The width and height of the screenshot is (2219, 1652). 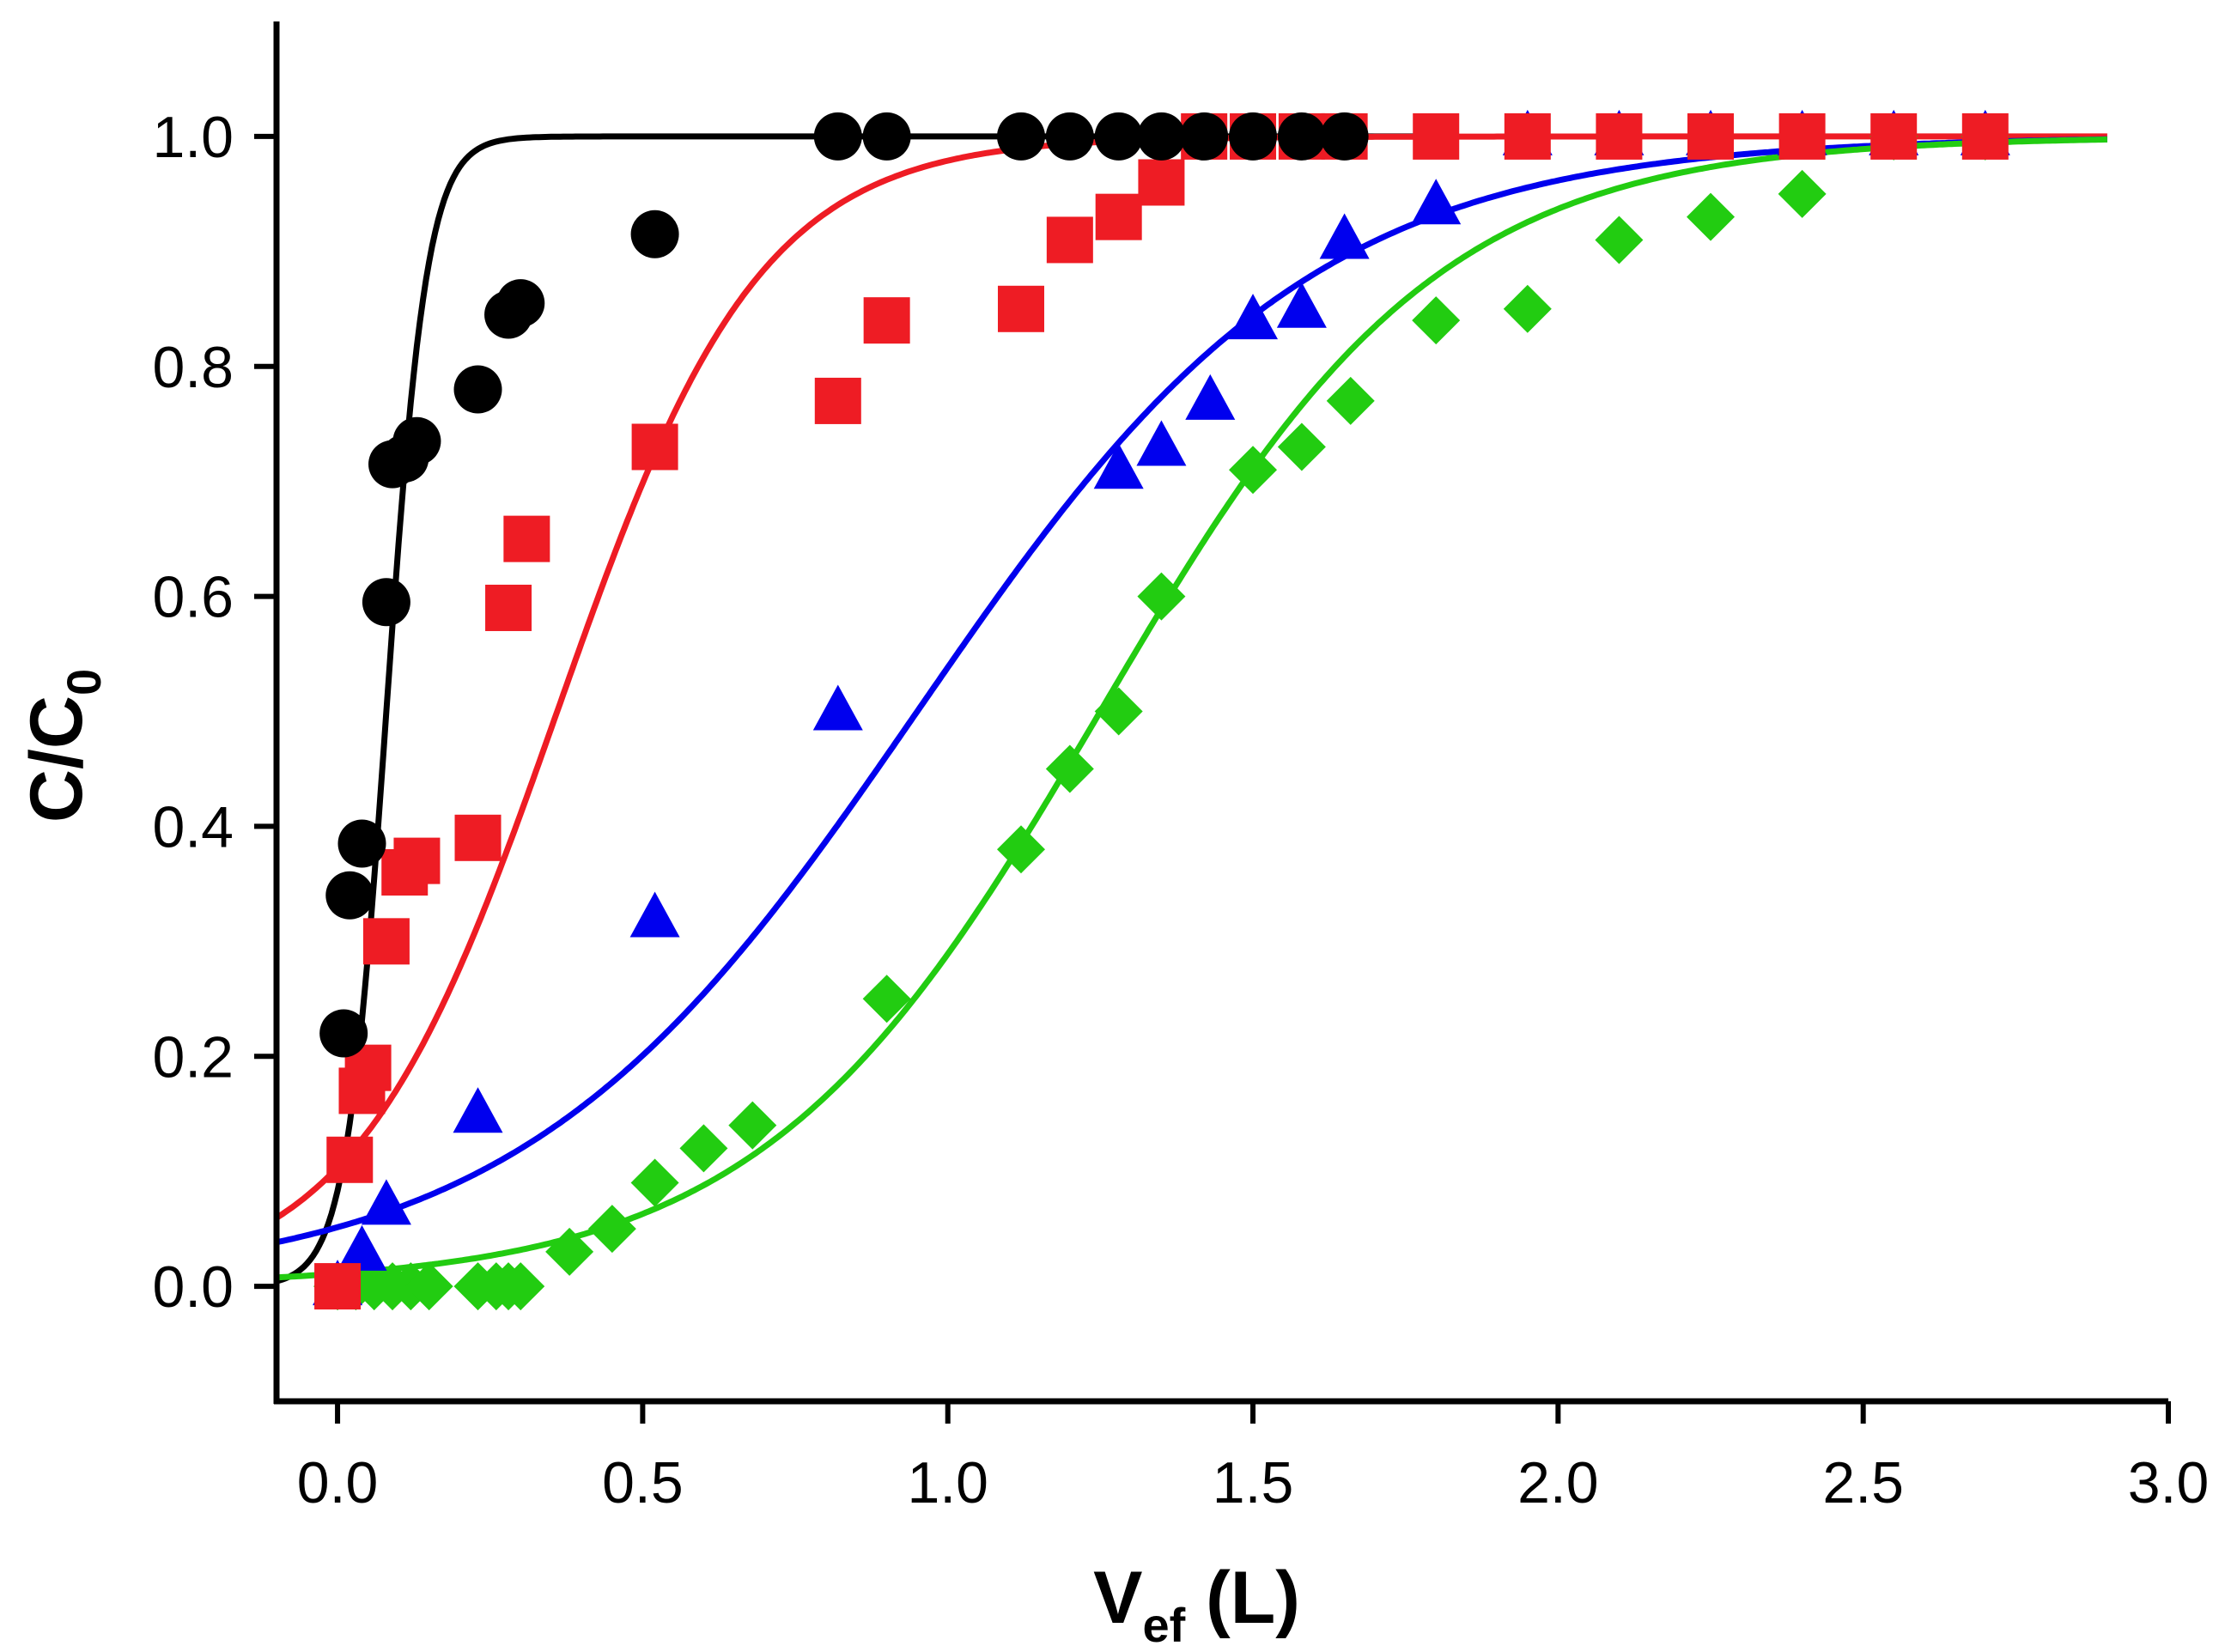 I want to click on x-axis-ticks: 0.0 0.5 1.0 1.5 2.0 2.5 3.0, so click(x=1253, y=1458).